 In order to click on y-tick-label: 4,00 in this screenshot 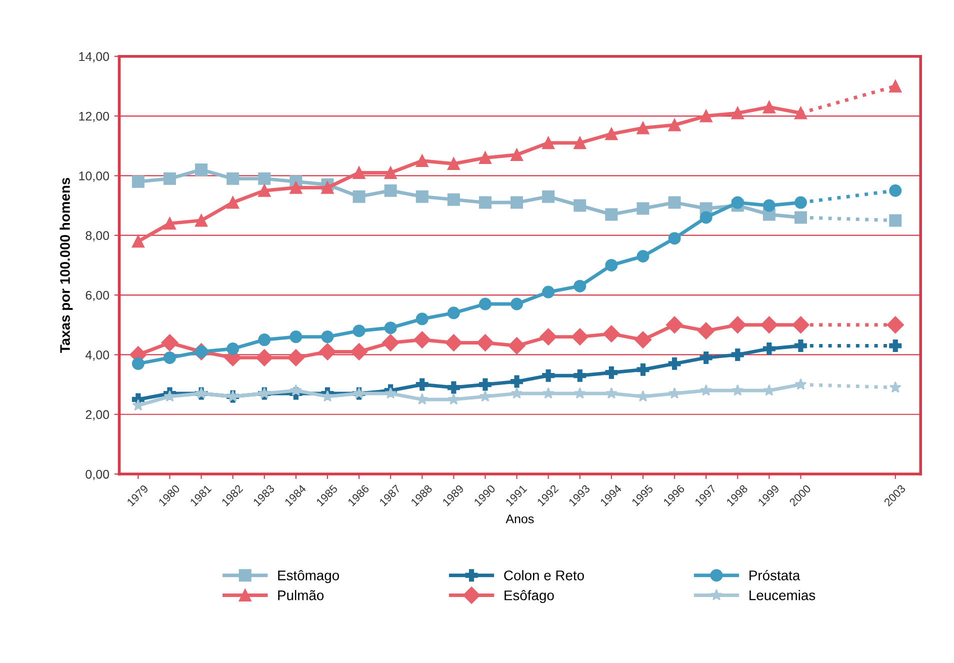, I will do `click(97, 355)`.